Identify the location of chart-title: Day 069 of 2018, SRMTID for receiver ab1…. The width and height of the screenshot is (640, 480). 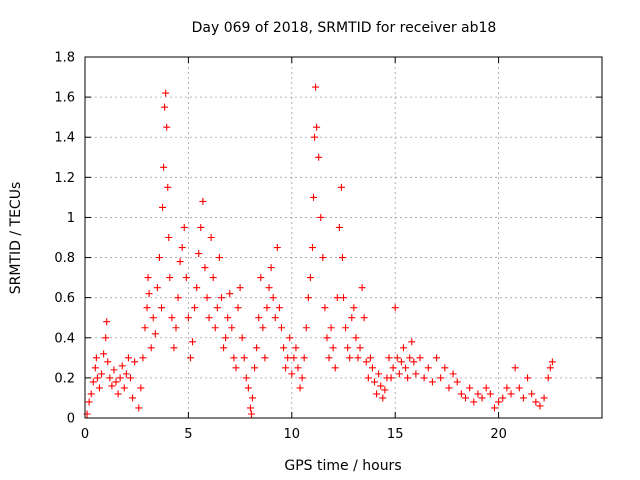
(344, 28).